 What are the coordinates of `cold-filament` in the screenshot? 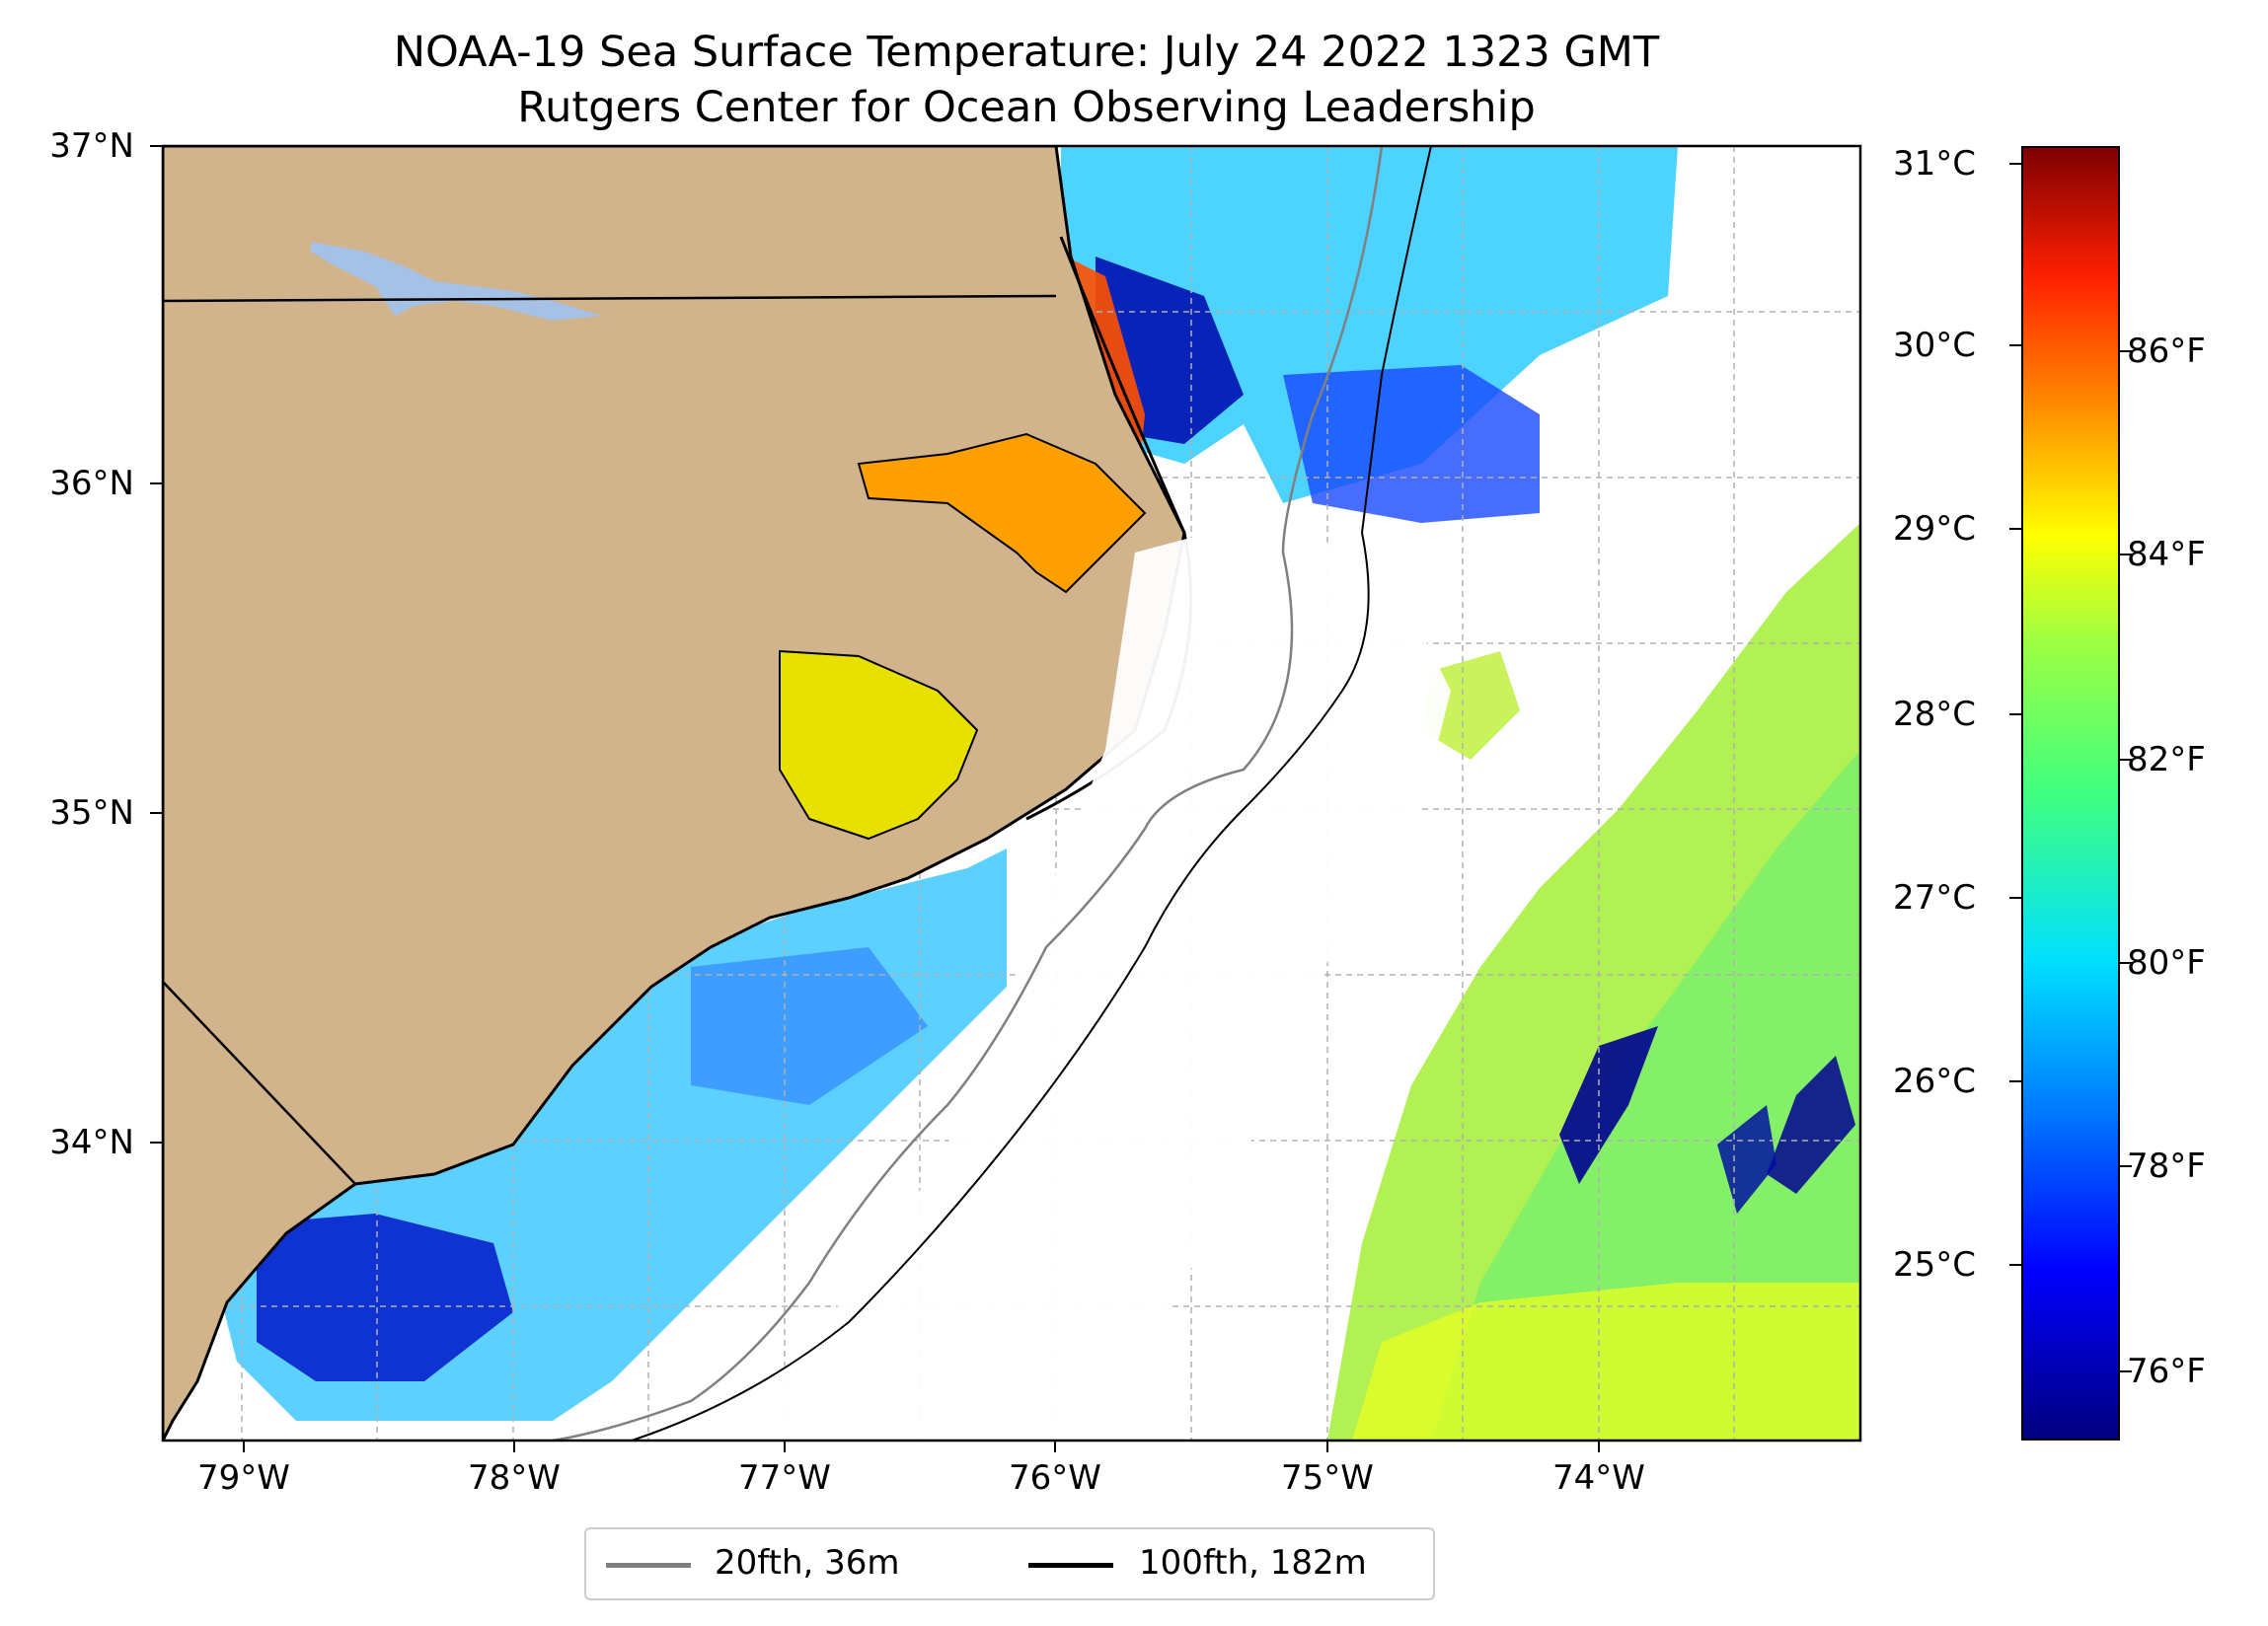 It's located at (1609, 1105).